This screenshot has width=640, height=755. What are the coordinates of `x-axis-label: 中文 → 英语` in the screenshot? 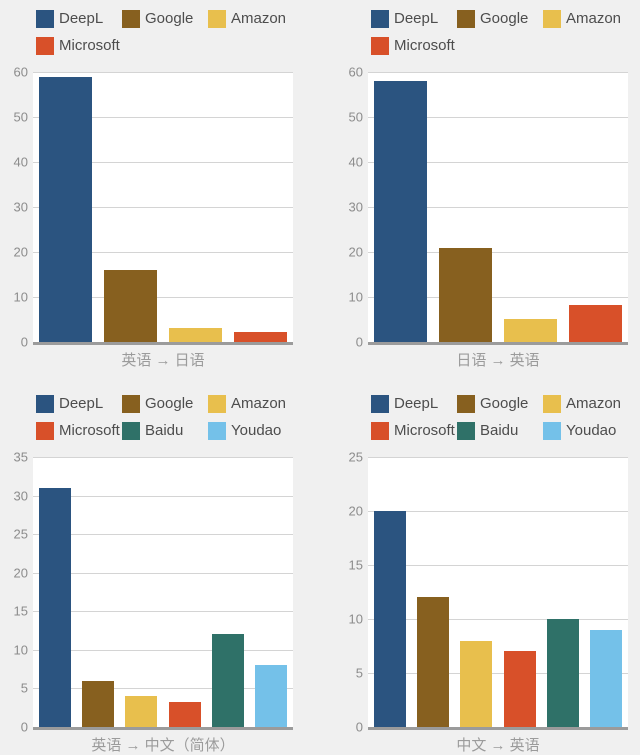 It's located at (498, 745).